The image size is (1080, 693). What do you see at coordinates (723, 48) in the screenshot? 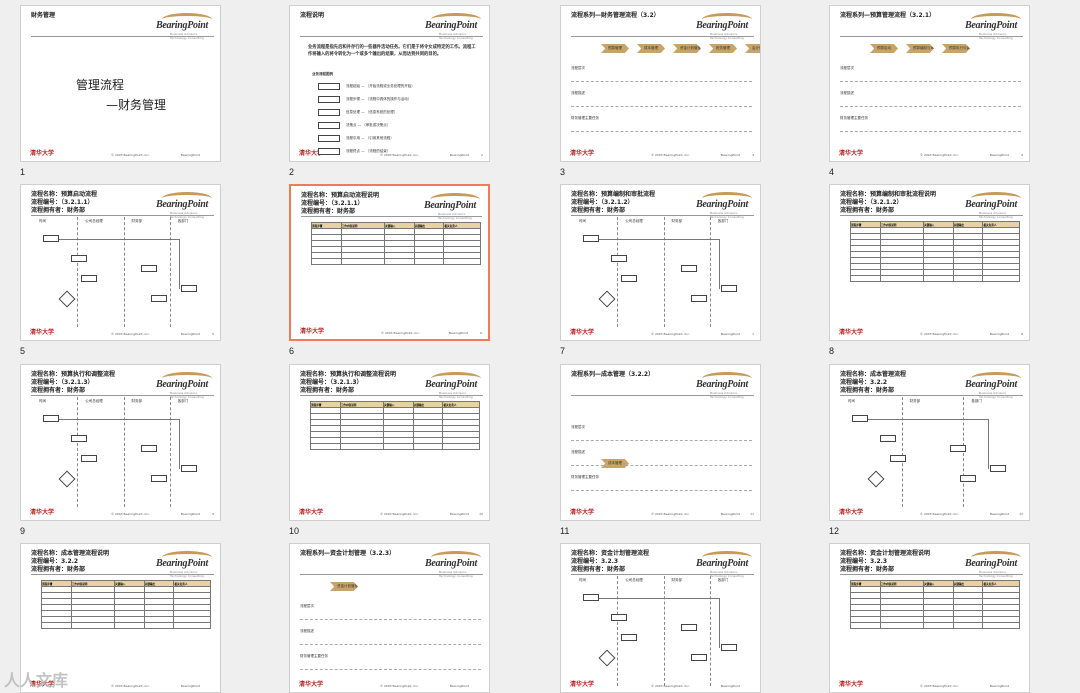
I see `chevron-3: 税务管理` at bounding box center [723, 48].